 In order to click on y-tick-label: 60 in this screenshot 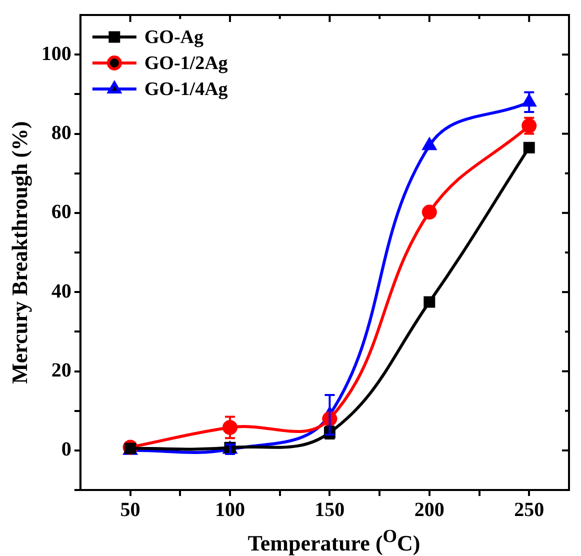, I will do `click(61, 212)`.